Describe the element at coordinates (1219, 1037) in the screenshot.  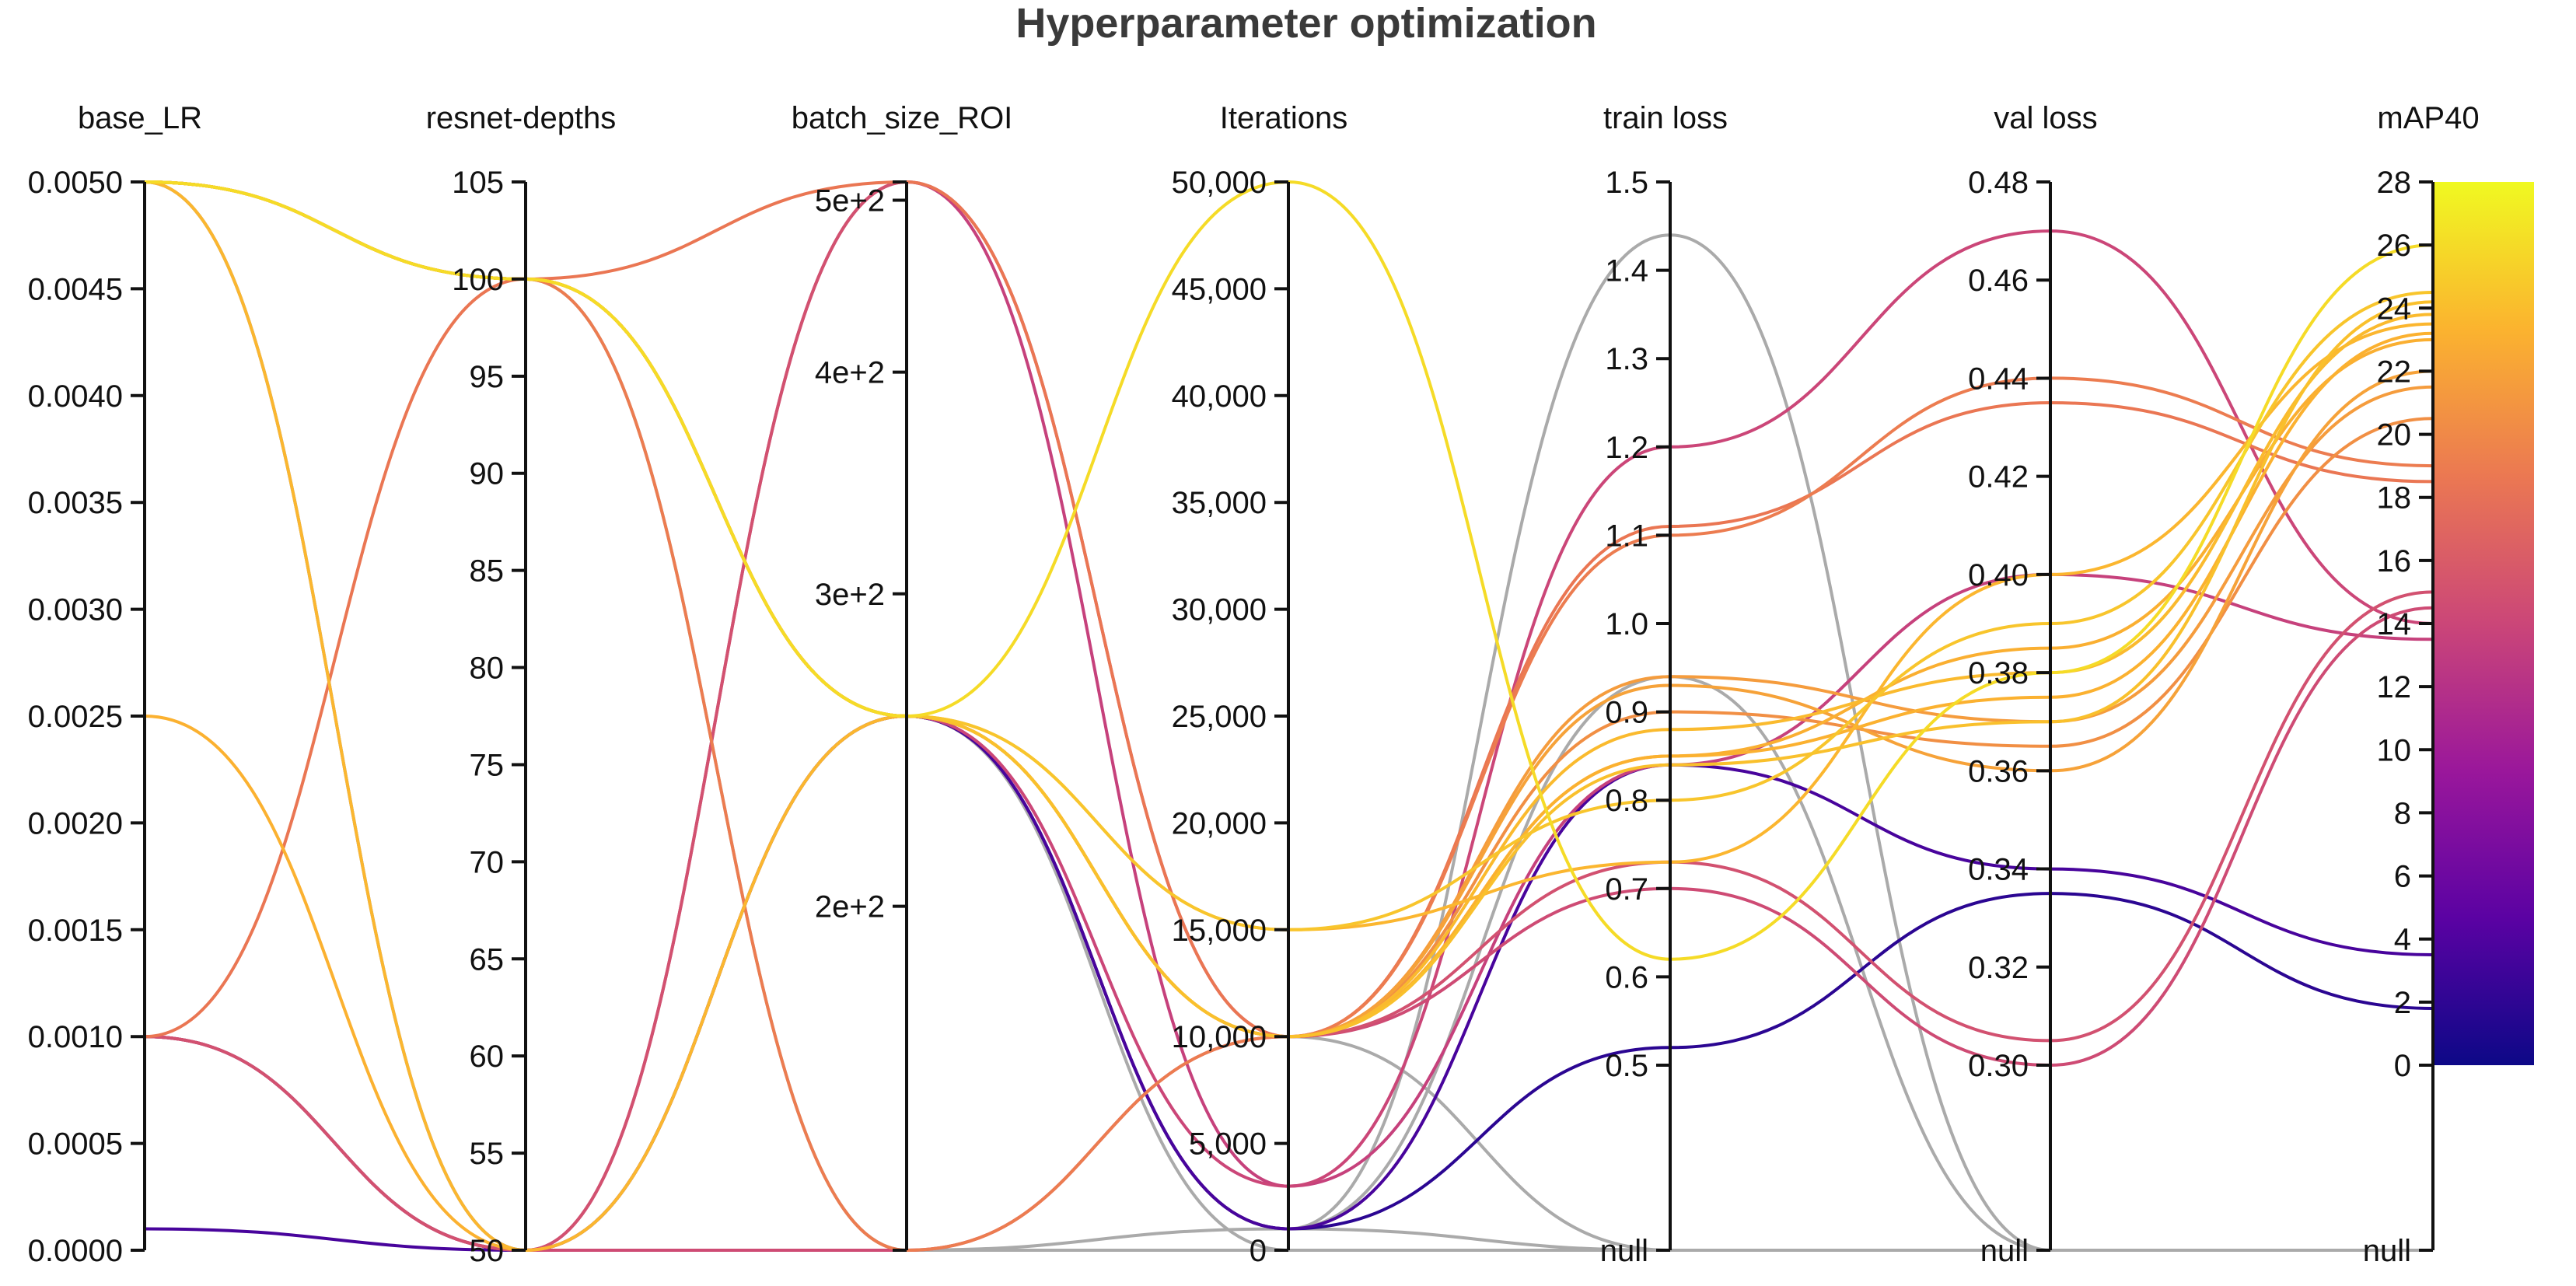
I see `tick-label: 10,000` at that location.